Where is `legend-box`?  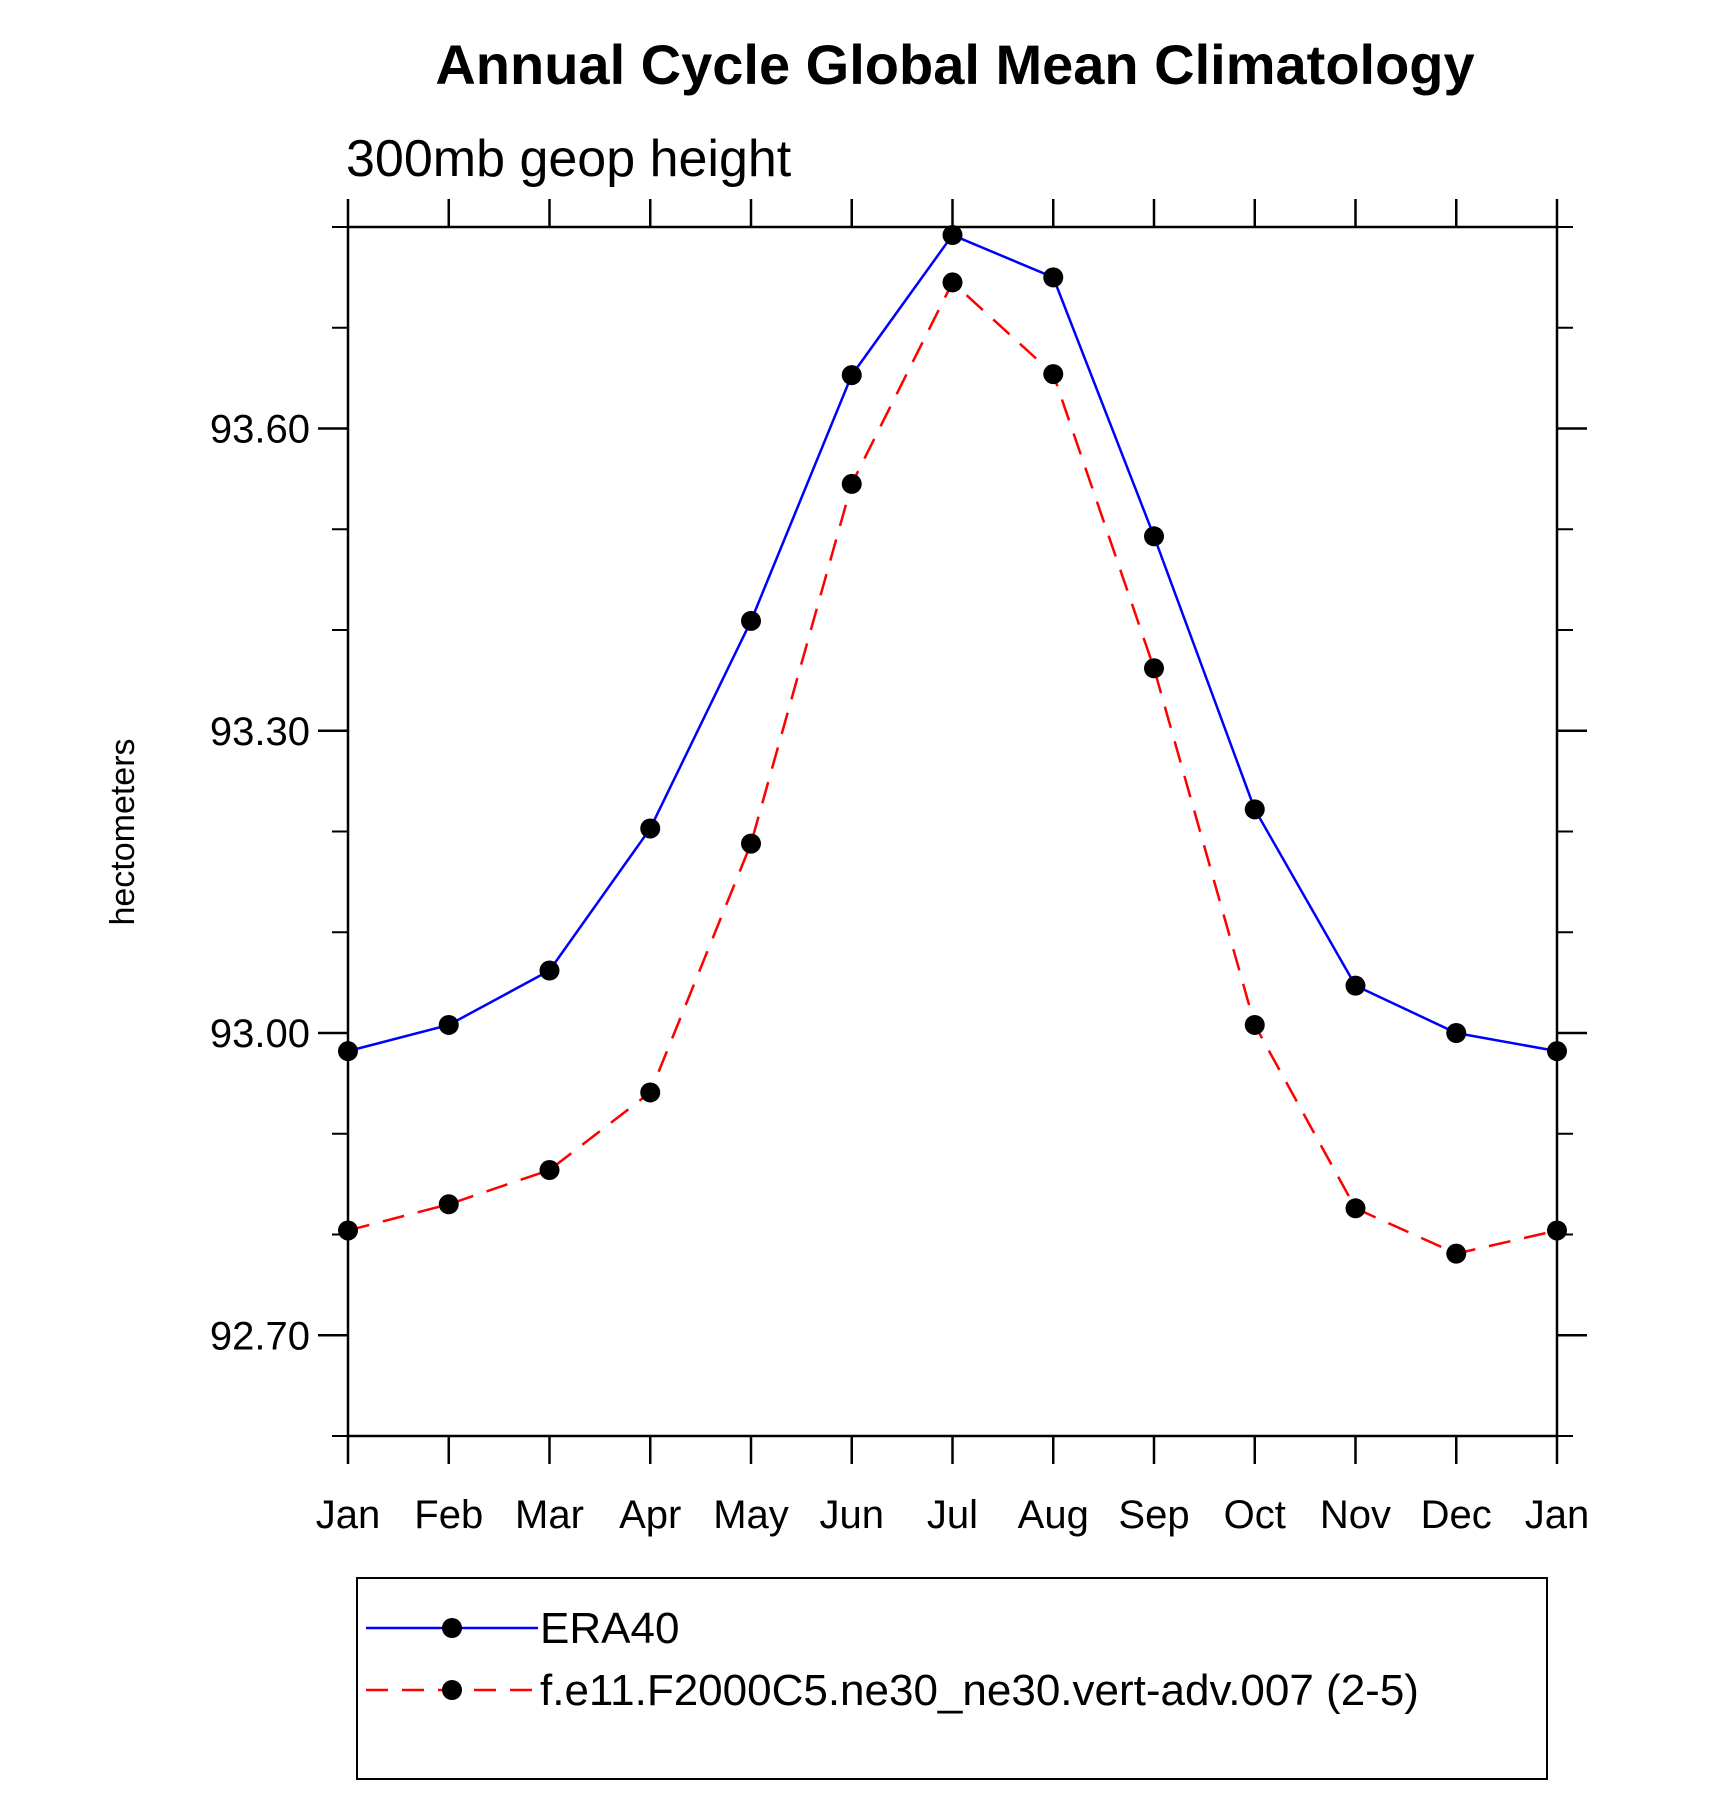
legend-box is located at coordinates (952, 1678).